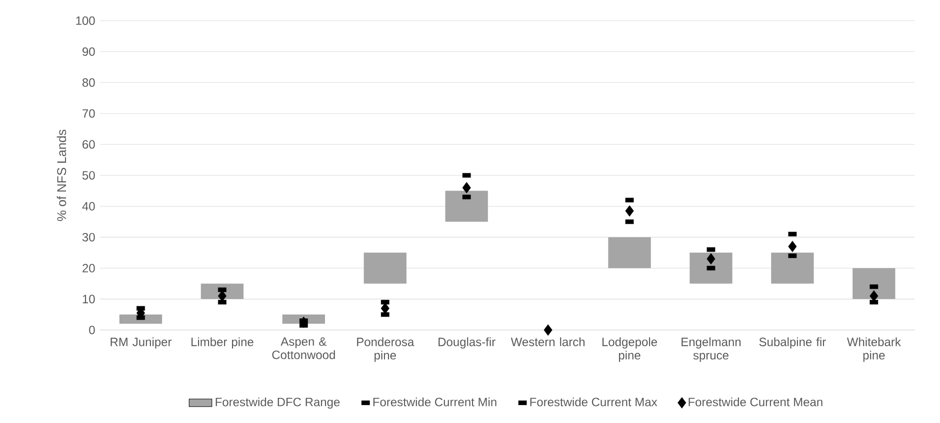 Image resolution: width=940 pixels, height=423 pixels. Describe the element at coordinates (141, 343) in the screenshot. I see `x-tick-label: RM Juniper` at that location.